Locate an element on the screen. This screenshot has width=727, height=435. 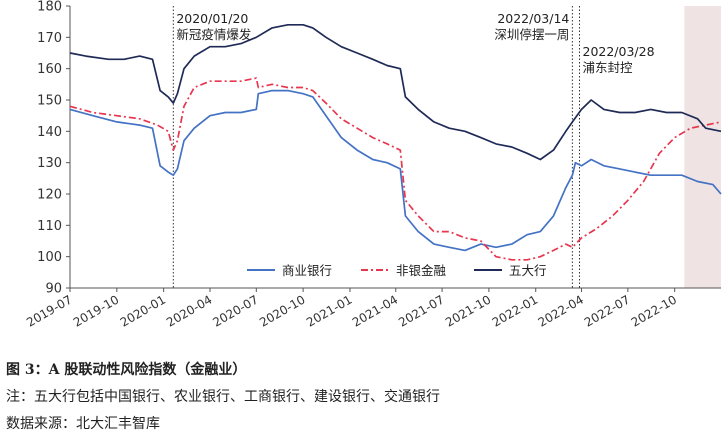
legend: 商业银行 非银金融 五大行 is located at coordinates (397, 270).